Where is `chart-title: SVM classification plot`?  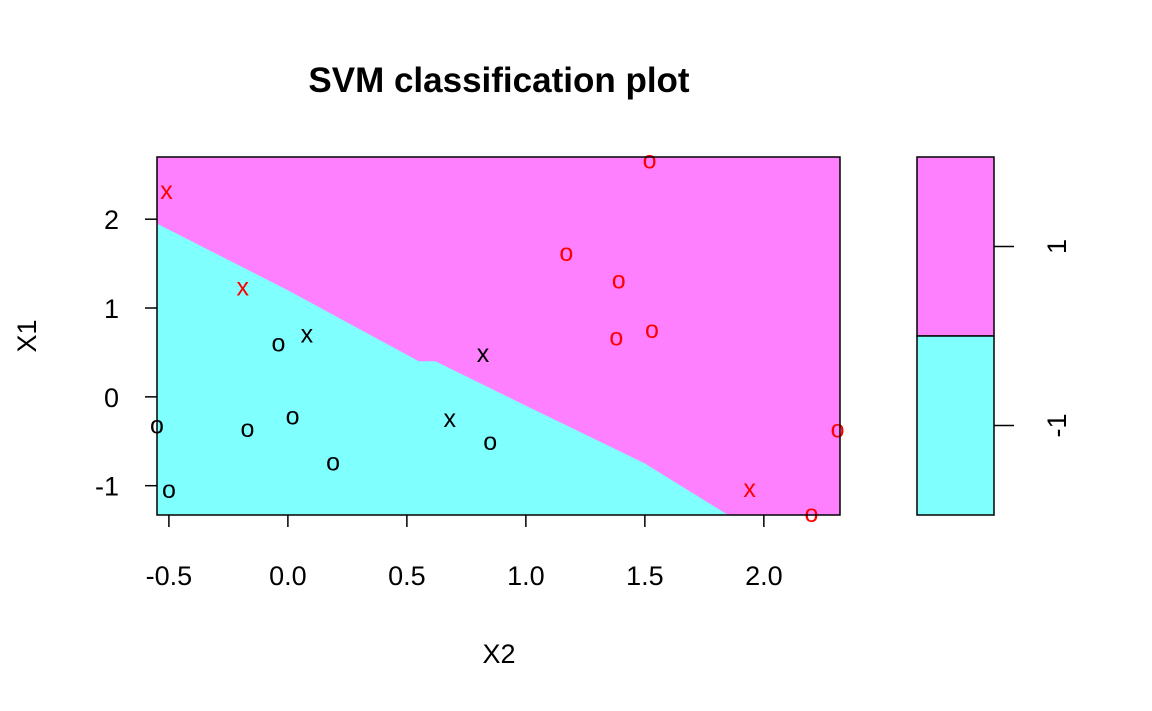
chart-title: SVM classification plot is located at coordinates (499, 80).